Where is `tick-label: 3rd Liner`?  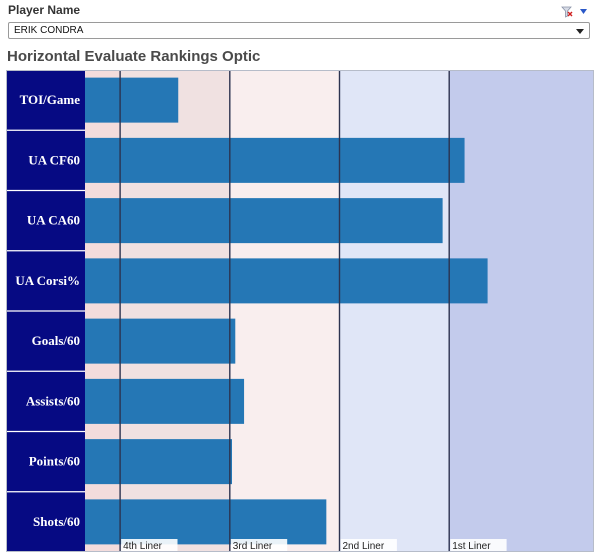 tick-label: 3rd Liner is located at coordinates (253, 546).